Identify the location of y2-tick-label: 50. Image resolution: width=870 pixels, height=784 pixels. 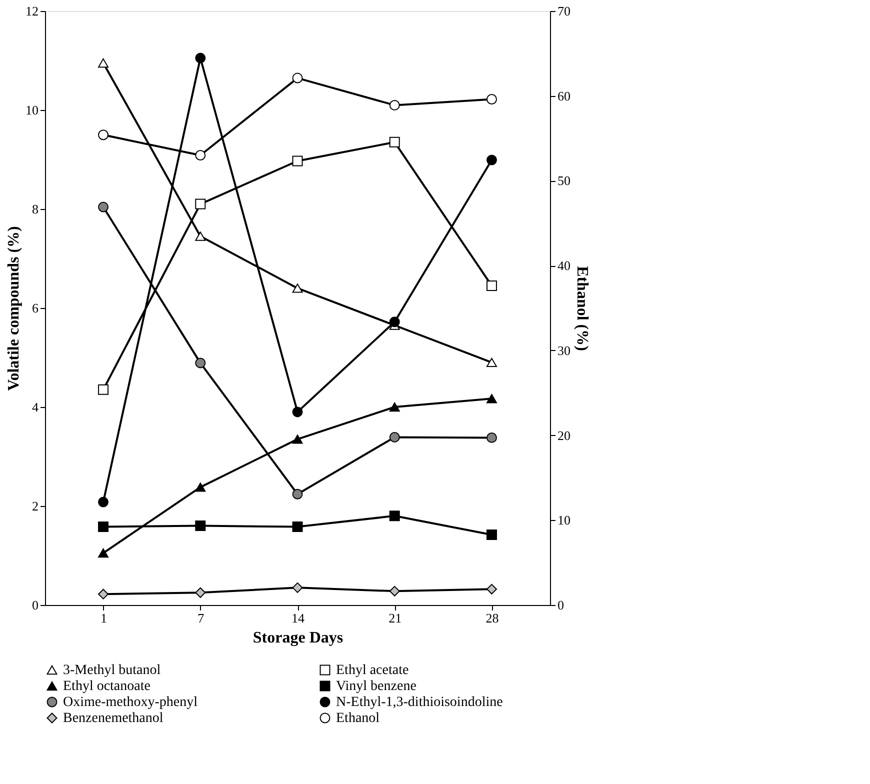
(564, 180).